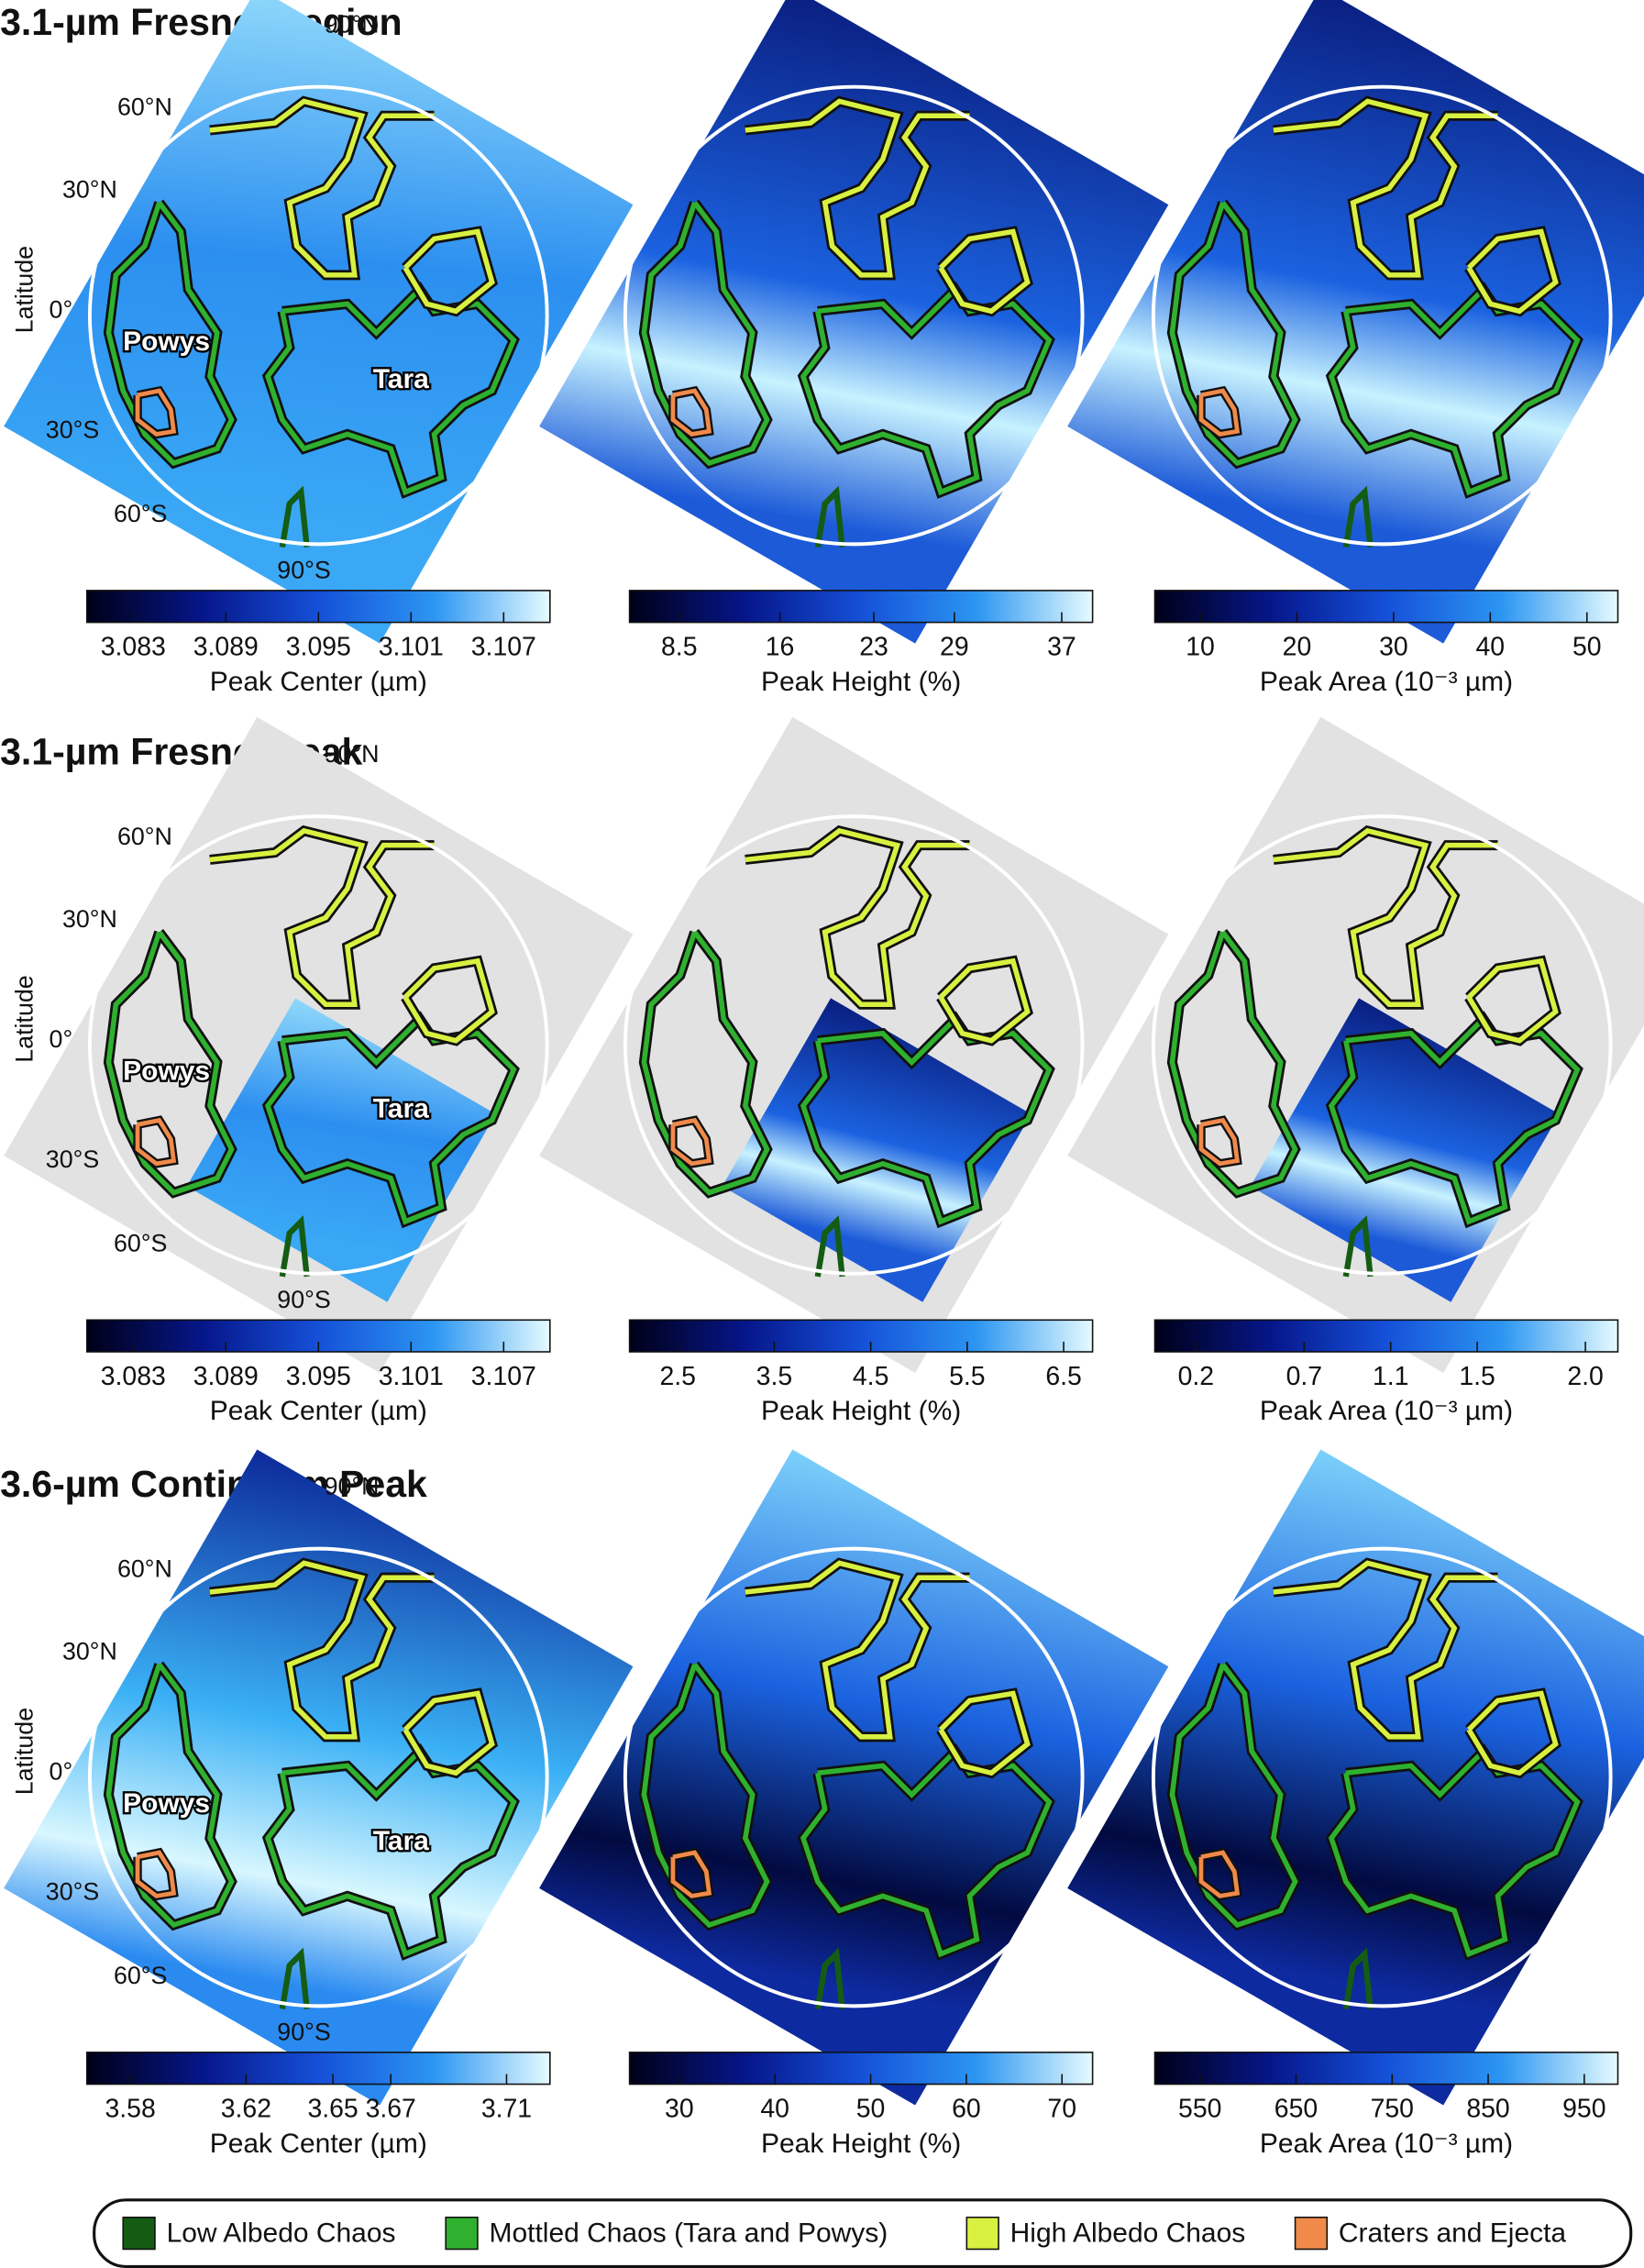 The image size is (1644, 2268). What do you see at coordinates (689, 2233) in the screenshot?
I see `legend-label: Mottled Chaos (Tara and Powys)` at bounding box center [689, 2233].